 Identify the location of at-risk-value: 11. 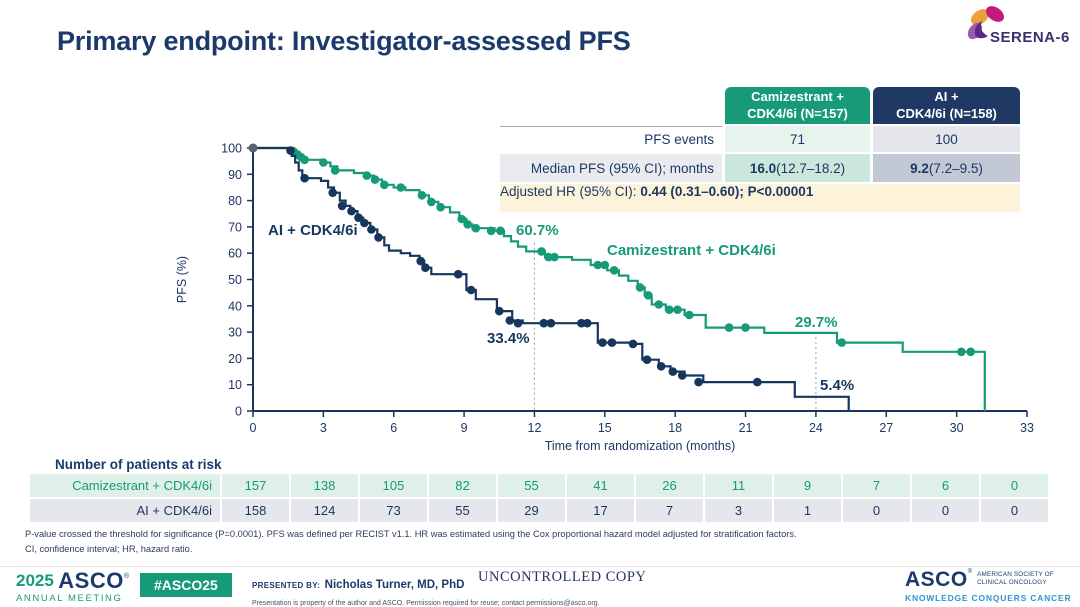
(737, 485).